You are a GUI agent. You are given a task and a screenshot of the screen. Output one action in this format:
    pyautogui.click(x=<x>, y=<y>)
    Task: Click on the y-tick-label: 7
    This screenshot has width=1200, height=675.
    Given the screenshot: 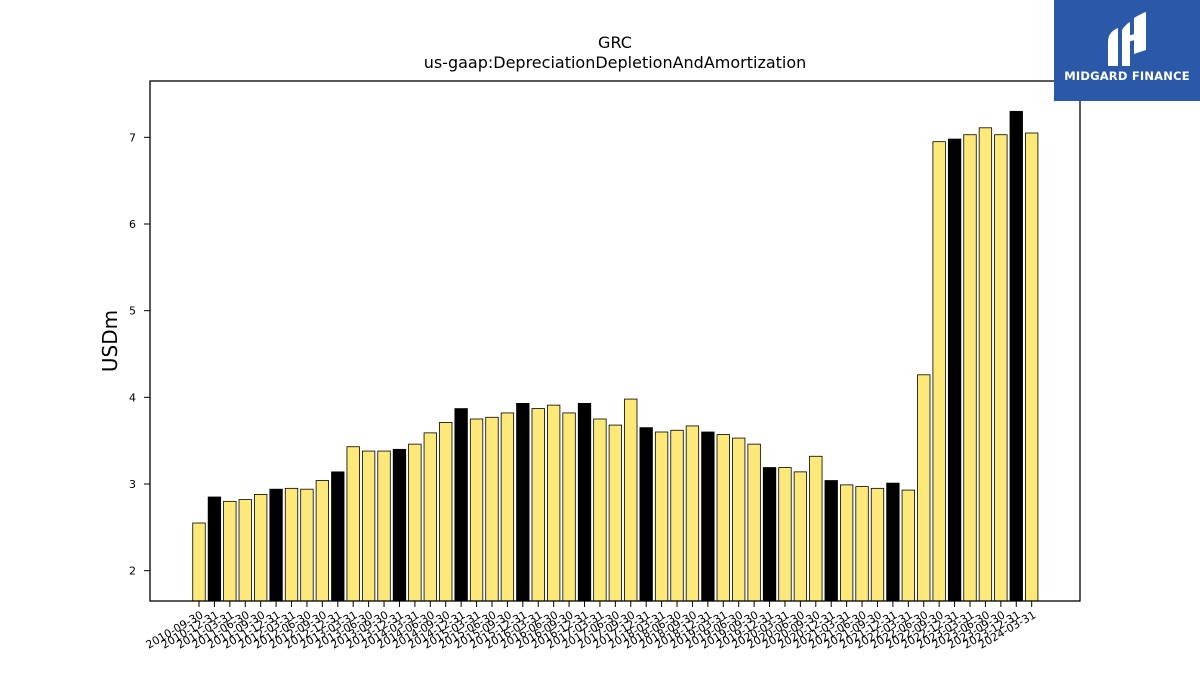 What is the action you would take?
    pyautogui.click(x=132, y=137)
    